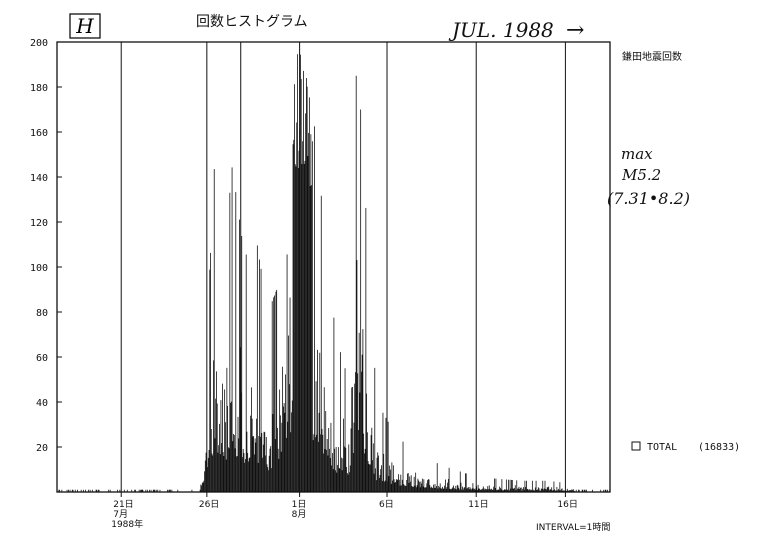 The width and height of the screenshot is (765, 535). What do you see at coordinates (636, 446) in the screenshot?
I see `legend-swatch` at bounding box center [636, 446].